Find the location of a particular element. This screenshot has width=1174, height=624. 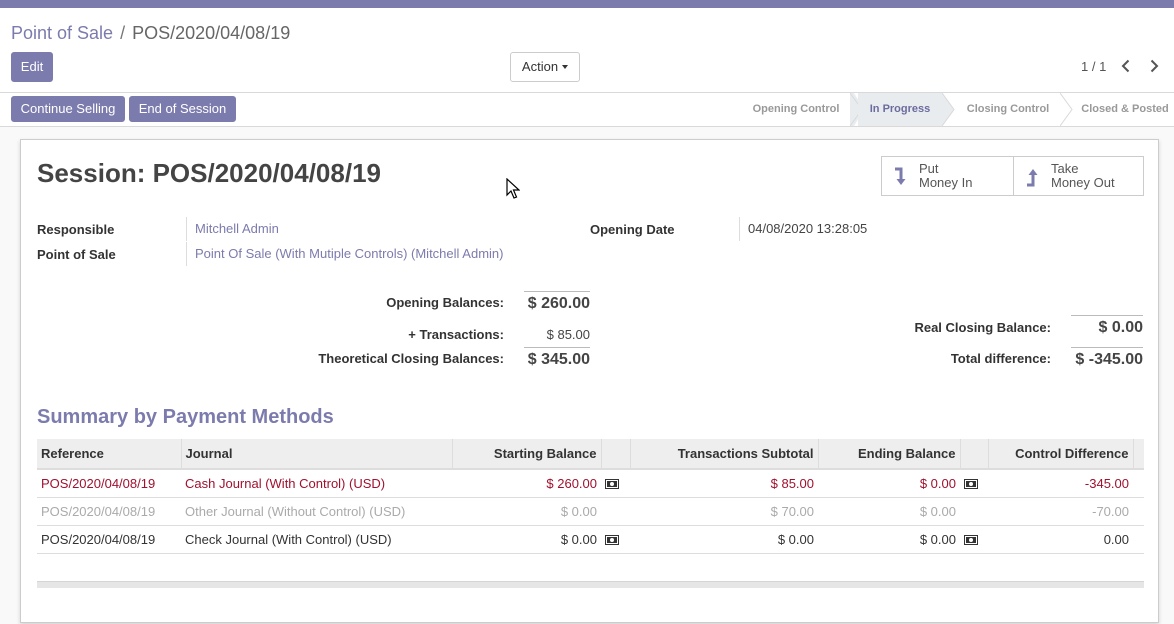

breadcrumb-current: POS/2020/04/08/19 is located at coordinates (211, 33).